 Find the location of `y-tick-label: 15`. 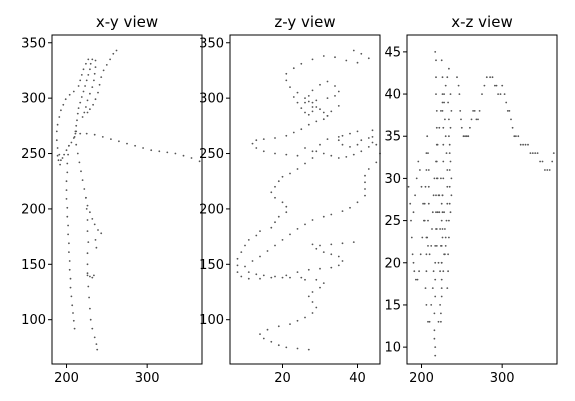

y-tick-label: 15 is located at coordinates (392, 305).